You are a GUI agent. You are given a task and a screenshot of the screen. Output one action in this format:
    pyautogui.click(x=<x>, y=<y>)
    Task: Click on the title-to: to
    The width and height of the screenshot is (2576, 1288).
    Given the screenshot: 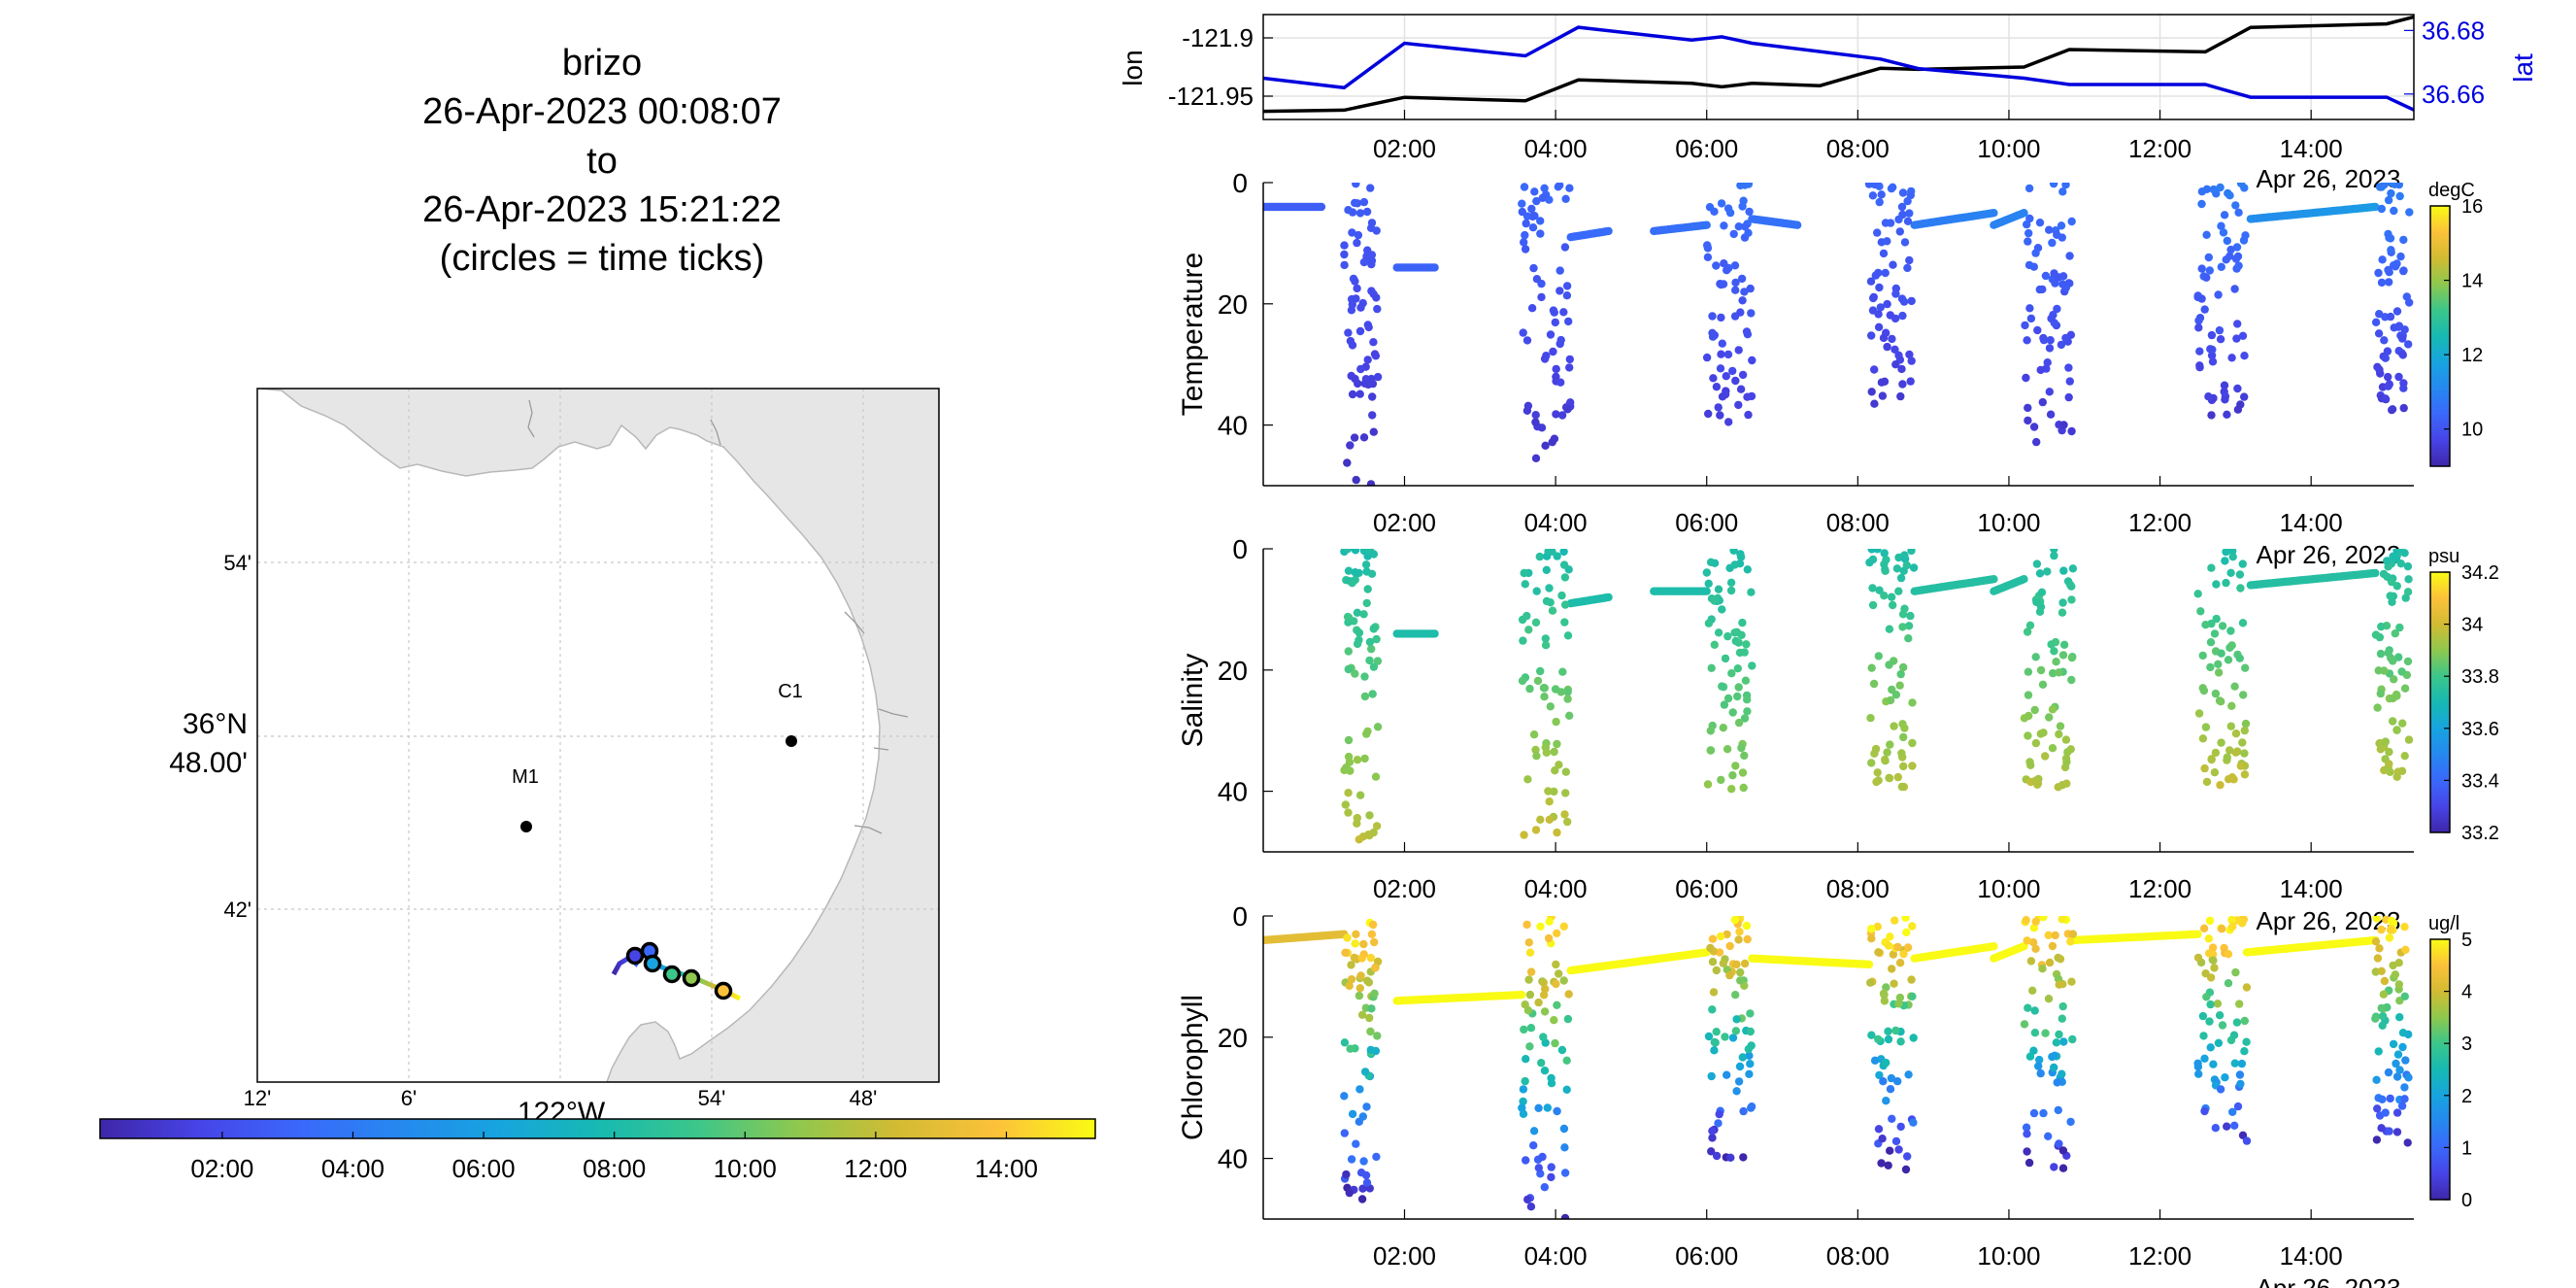 What is the action you would take?
    pyautogui.click(x=602, y=161)
    